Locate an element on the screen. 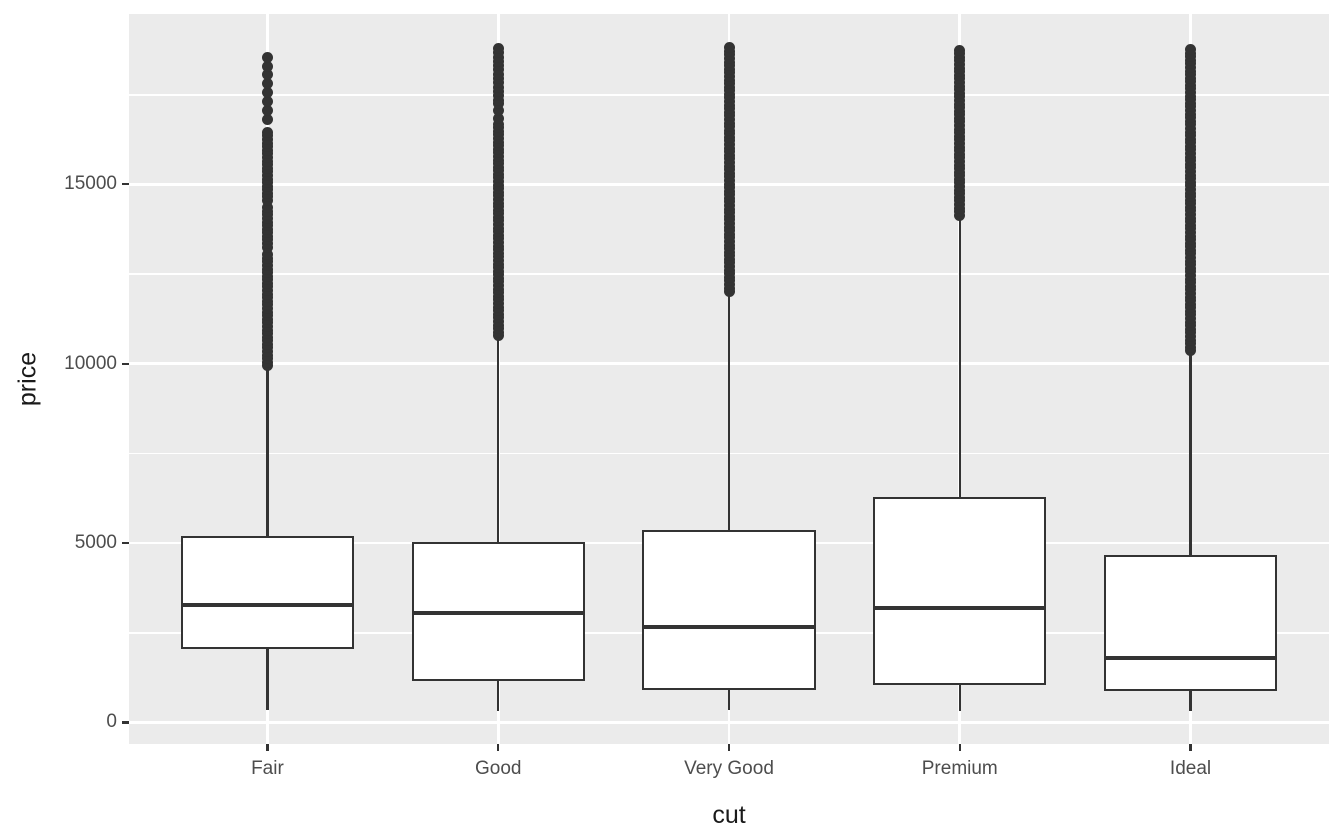 The image size is (1344, 830). whisker-lower-very-good is located at coordinates (729, 700).